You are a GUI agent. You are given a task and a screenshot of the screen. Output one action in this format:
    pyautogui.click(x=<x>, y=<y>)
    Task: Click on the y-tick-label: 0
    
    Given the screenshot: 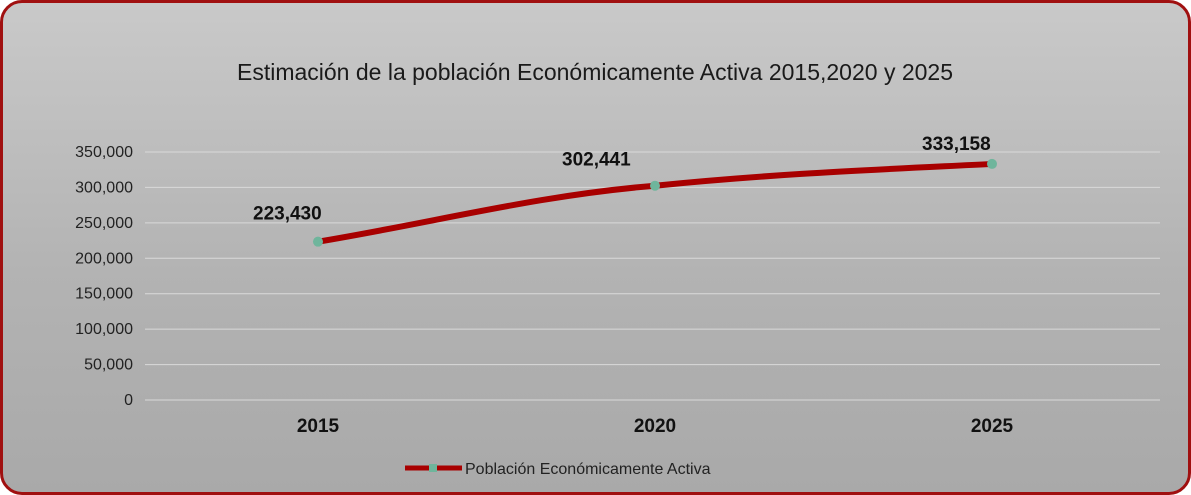 What is the action you would take?
    pyautogui.click(x=128, y=400)
    